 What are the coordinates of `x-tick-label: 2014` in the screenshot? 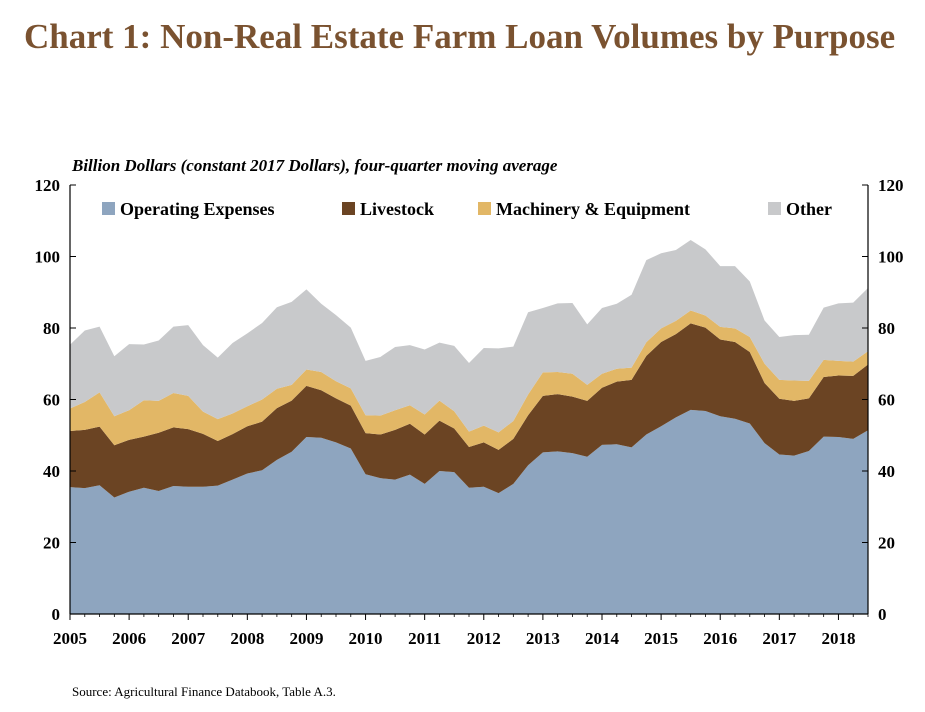 It's located at (602, 638).